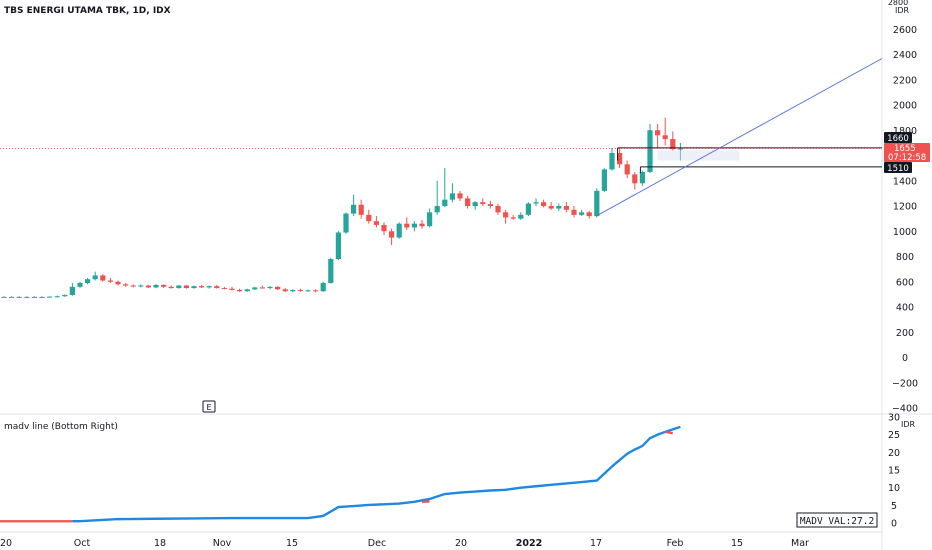  What do you see at coordinates (894, 453) in the screenshot?
I see `indicator-tick-label: 20` at bounding box center [894, 453].